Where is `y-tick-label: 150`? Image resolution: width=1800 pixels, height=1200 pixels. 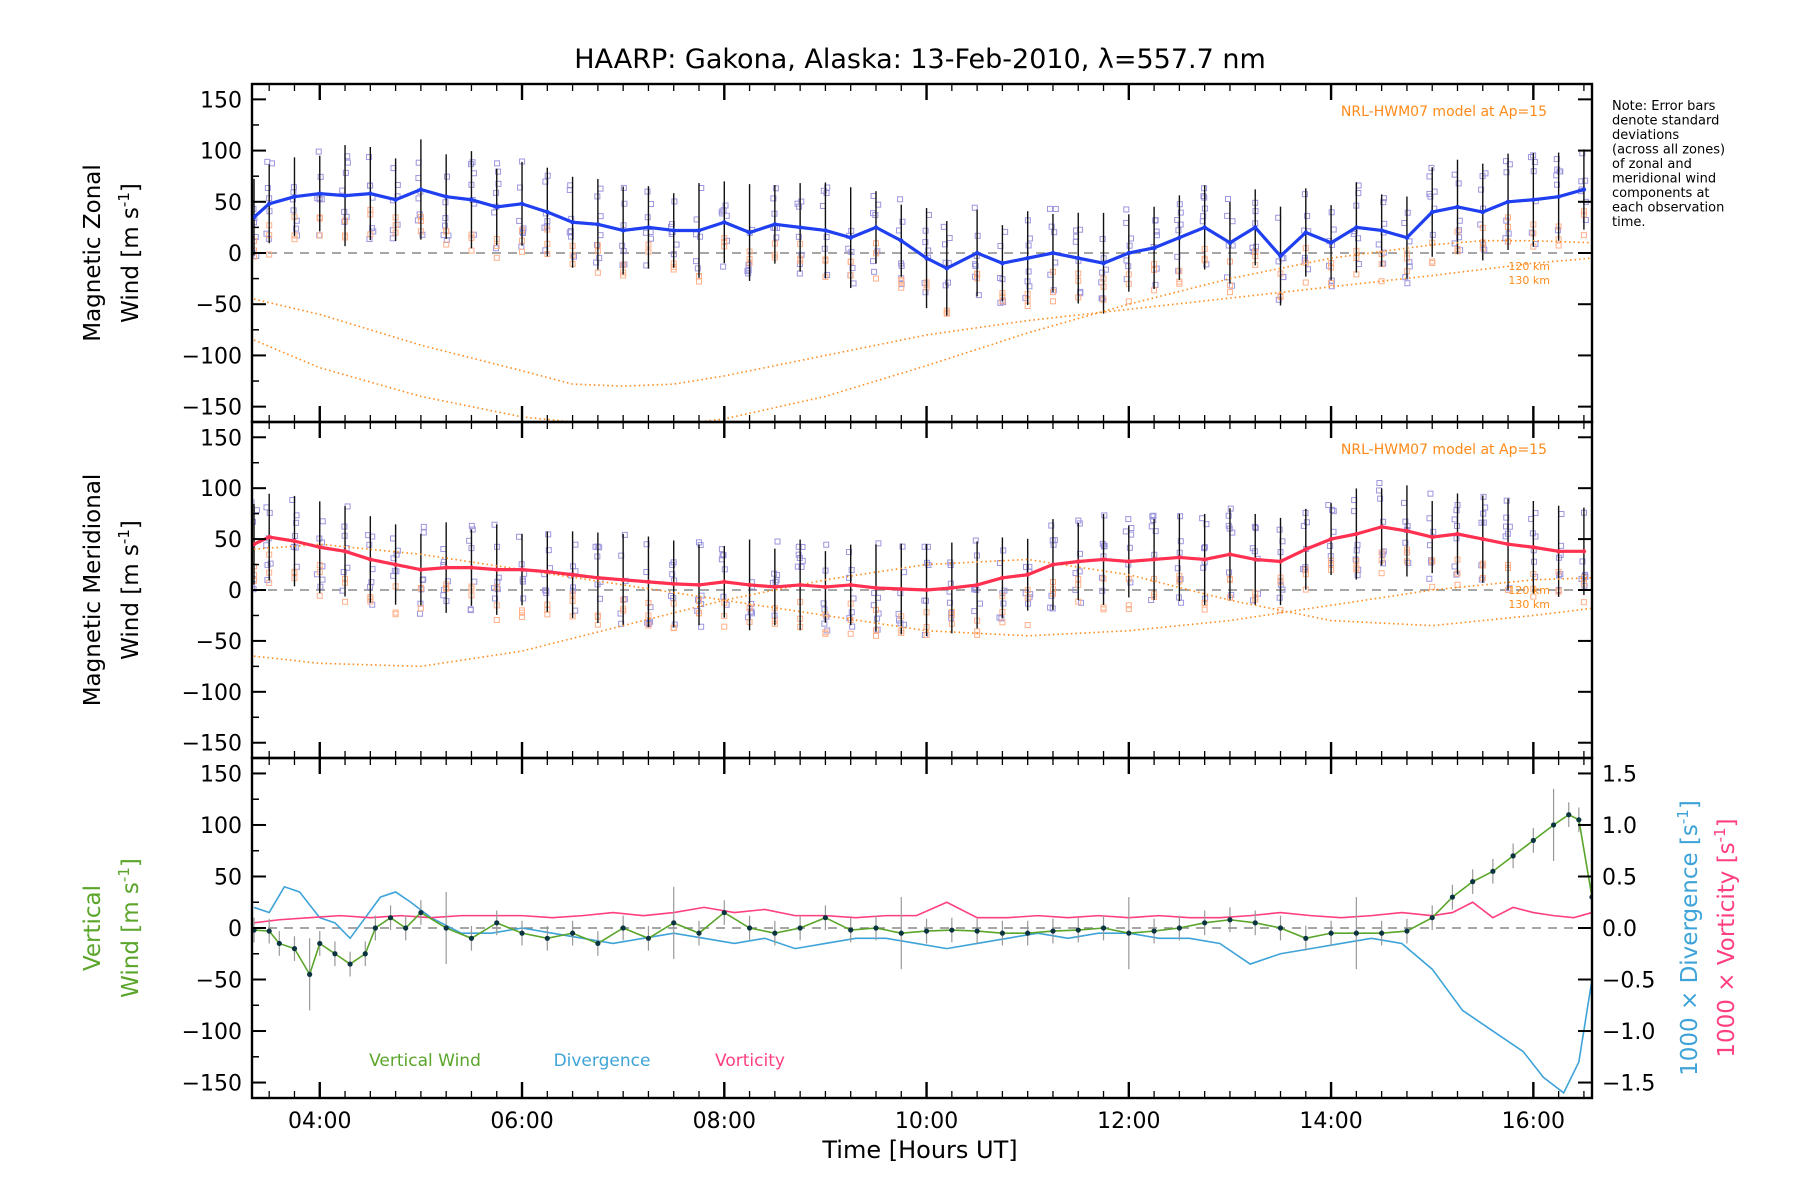 y-tick-label: 150 is located at coordinates (221, 438).